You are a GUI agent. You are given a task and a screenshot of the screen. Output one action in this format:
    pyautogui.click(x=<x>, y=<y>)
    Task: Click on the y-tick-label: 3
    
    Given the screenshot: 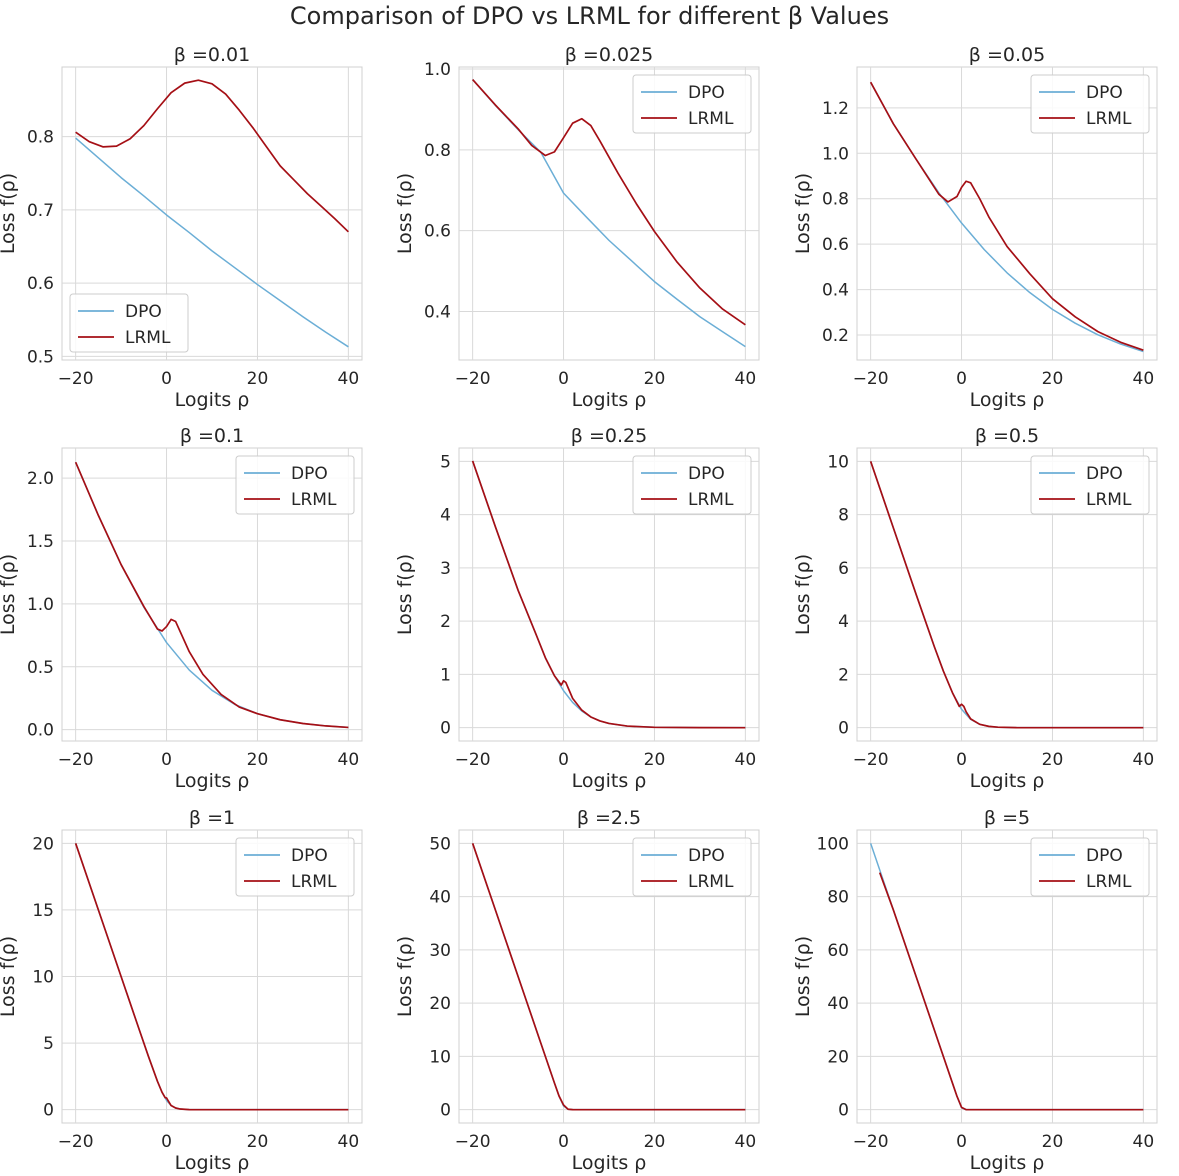 What is the action you would take?
    pyautogui.click(x=445, y=569)
    